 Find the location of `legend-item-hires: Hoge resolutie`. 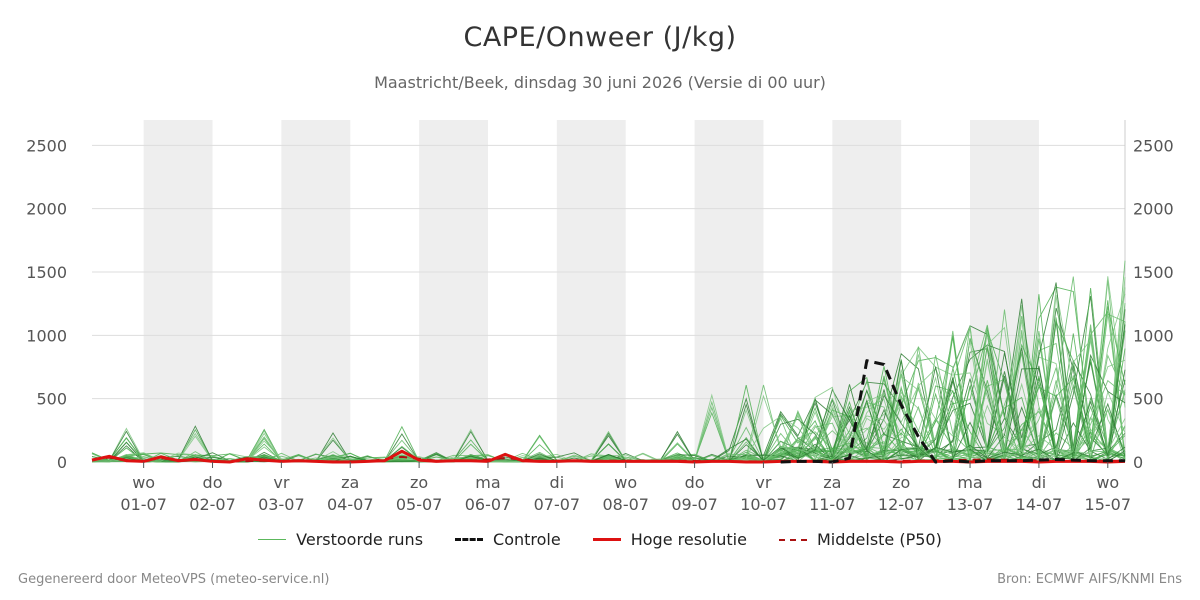

legend-item-hires: Hoge resolutie is located at coordinates (669, 539).